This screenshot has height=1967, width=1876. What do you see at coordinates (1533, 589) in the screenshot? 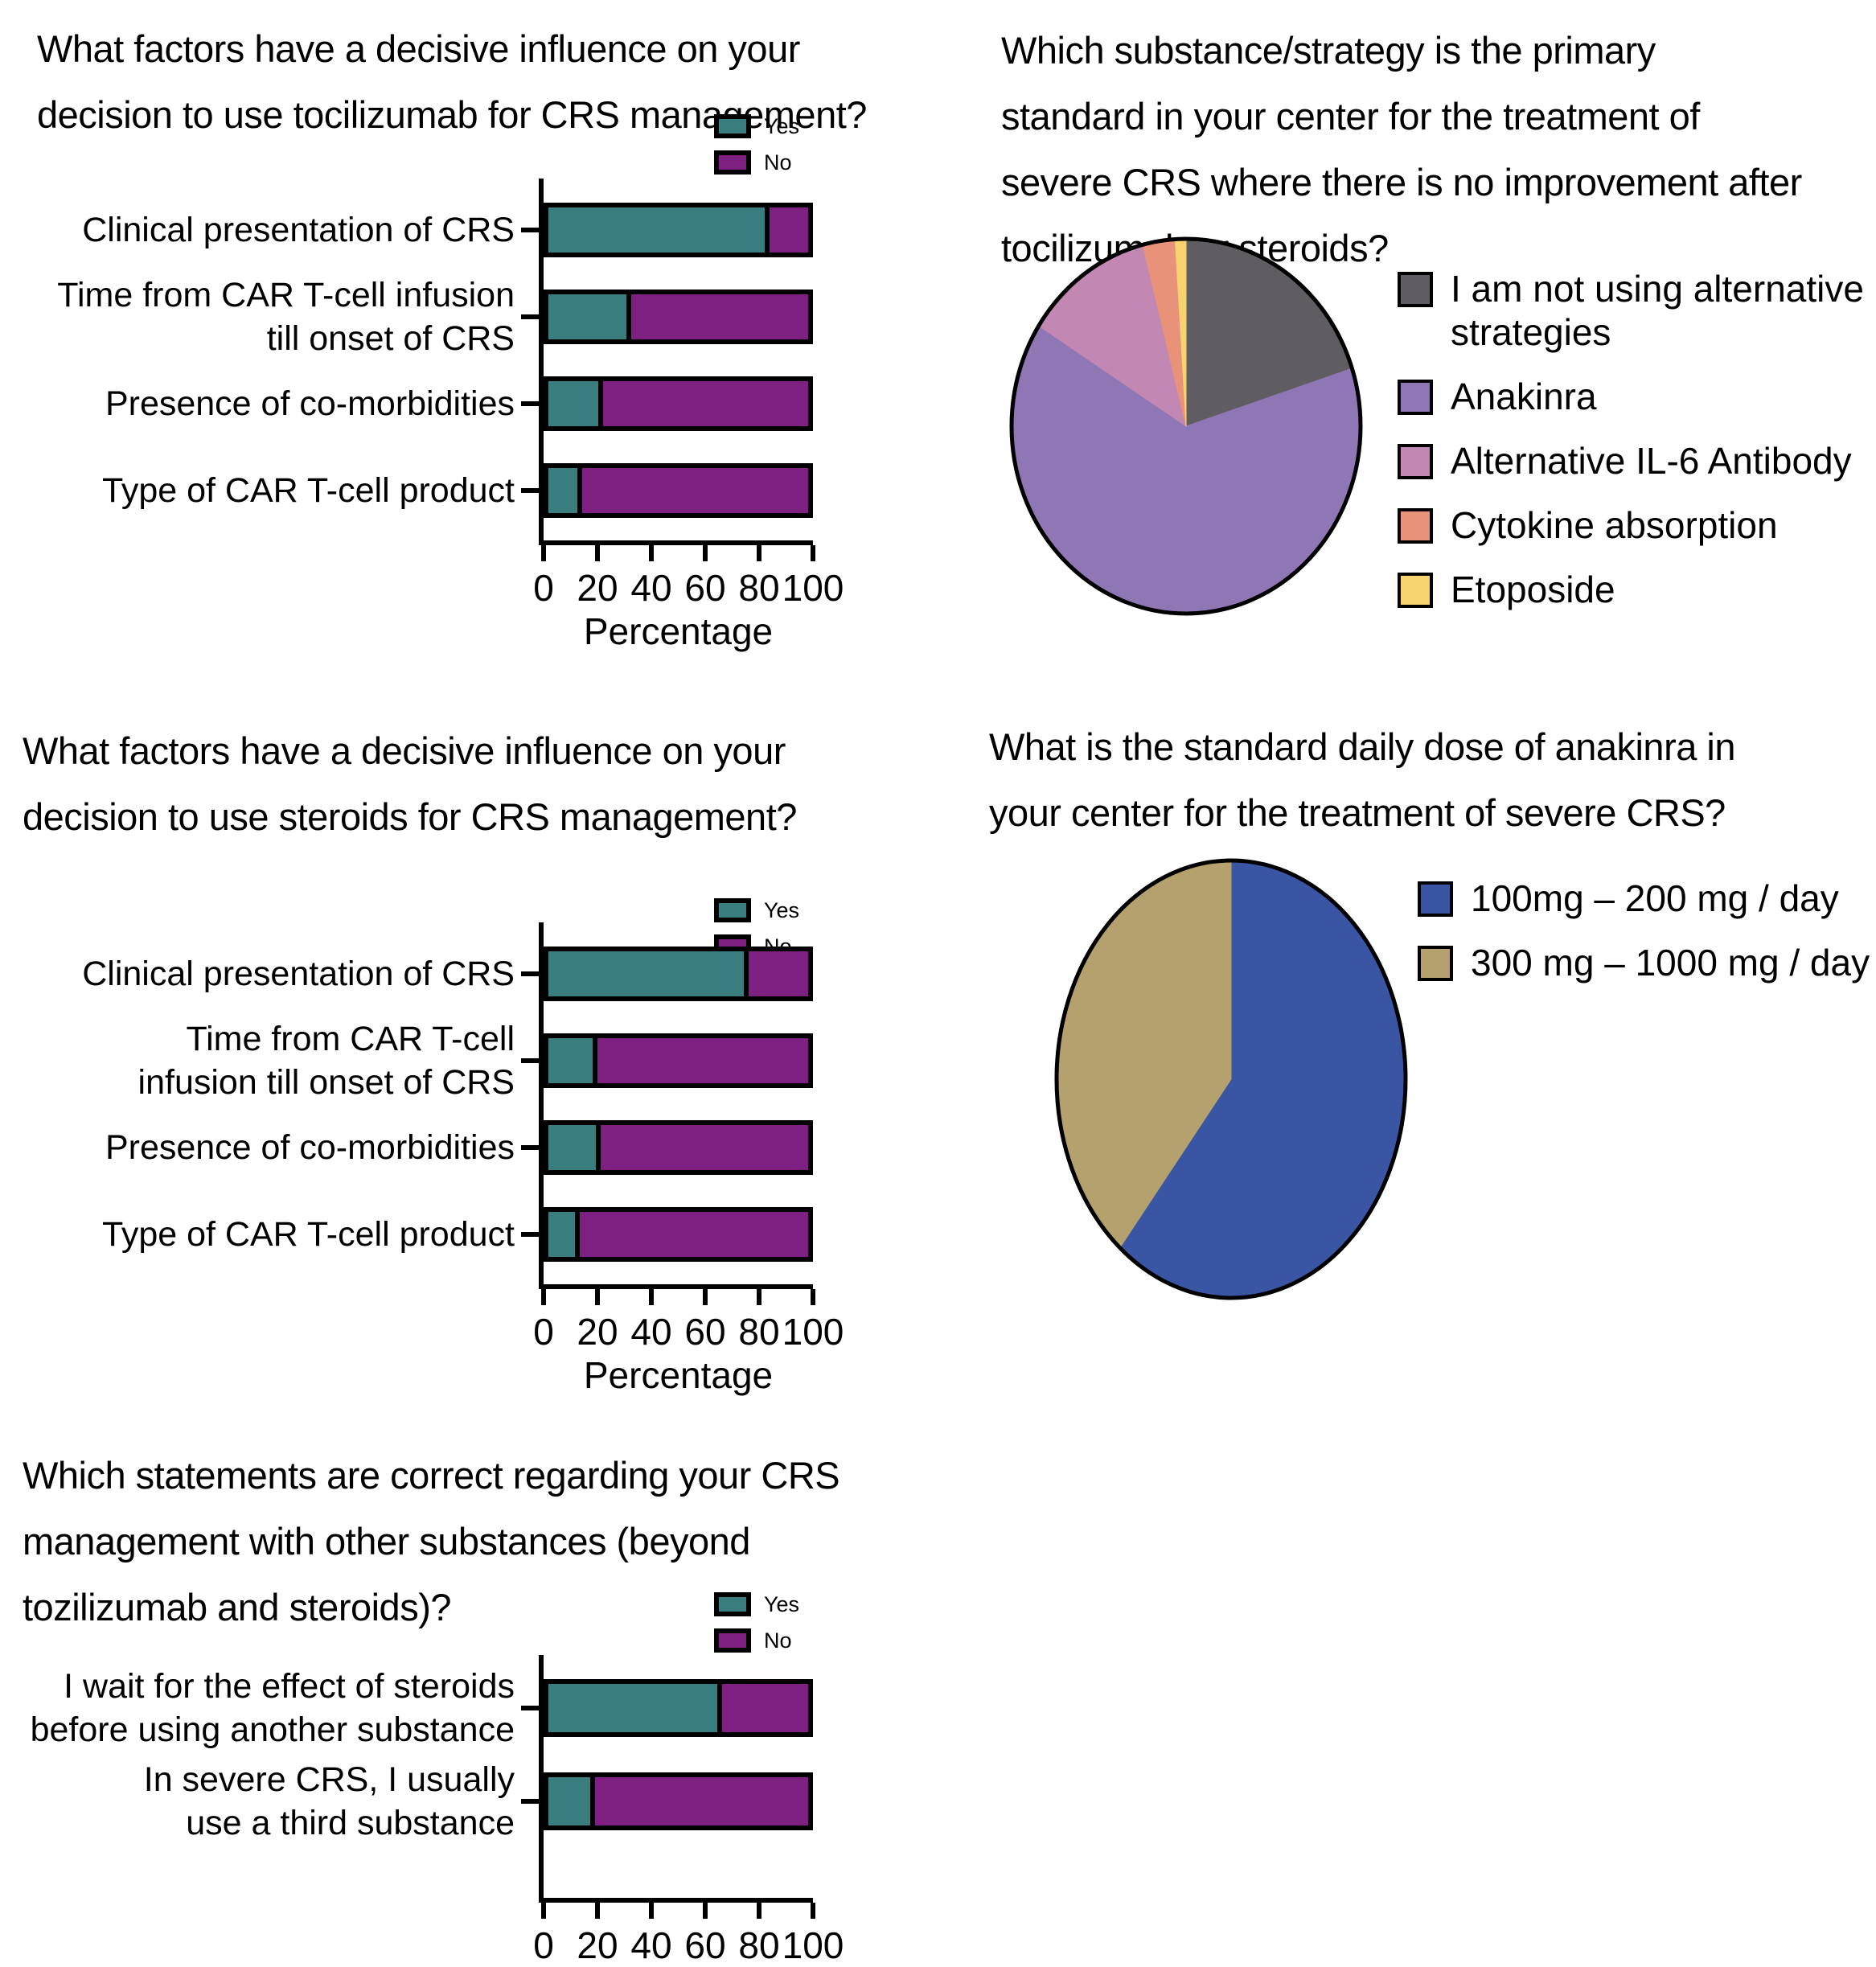
I see `legend-label: Etoposide` at bounding box center [1533, 589].